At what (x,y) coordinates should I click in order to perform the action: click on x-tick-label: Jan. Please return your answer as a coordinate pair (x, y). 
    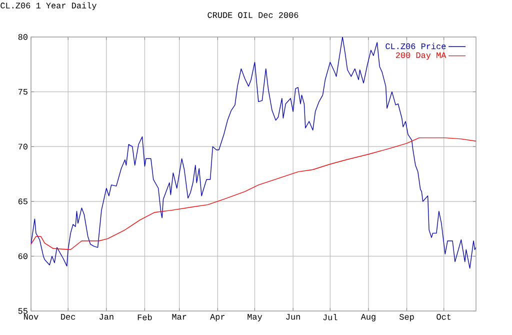
    Looking at the image, I should click on (107, 317).